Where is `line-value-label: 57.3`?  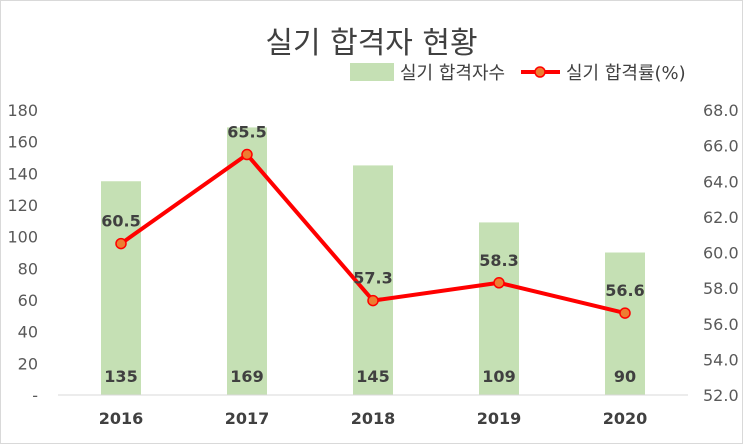
line-value-label: 57.3 is located at coordinates (372, 278).